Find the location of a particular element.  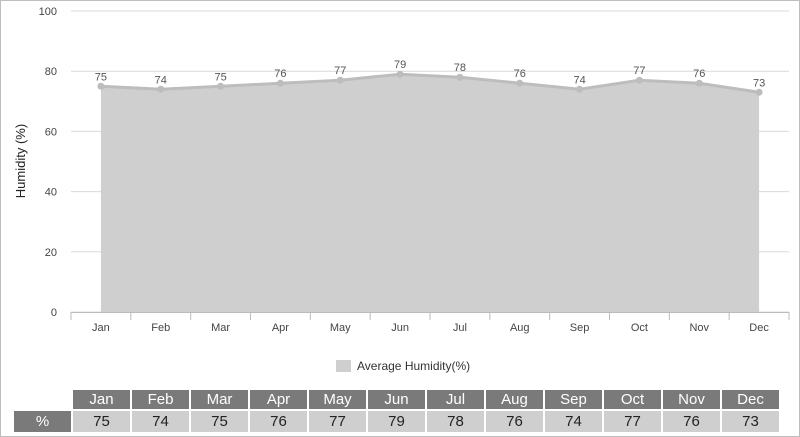

data-label-feb: 74 is located at coordinates (161, 80).